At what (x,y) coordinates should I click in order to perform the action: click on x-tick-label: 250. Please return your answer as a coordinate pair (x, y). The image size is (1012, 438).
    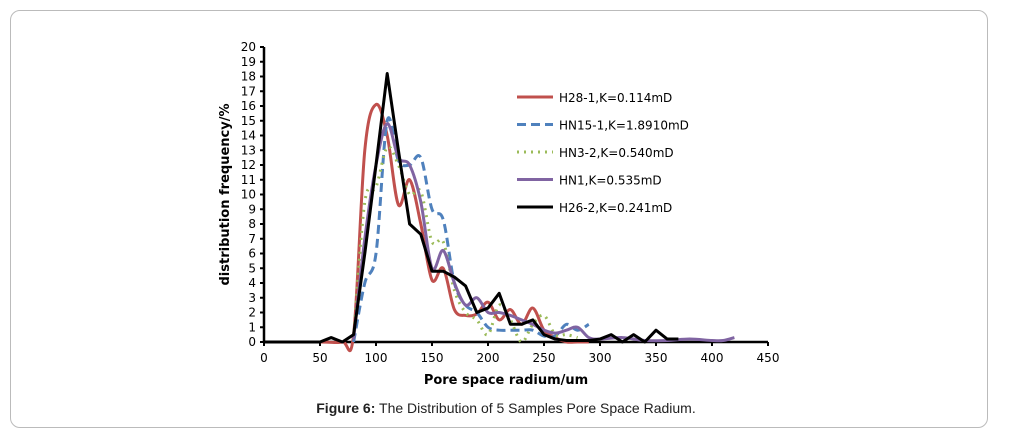
    Looking at the image, I should click on (544, 358).